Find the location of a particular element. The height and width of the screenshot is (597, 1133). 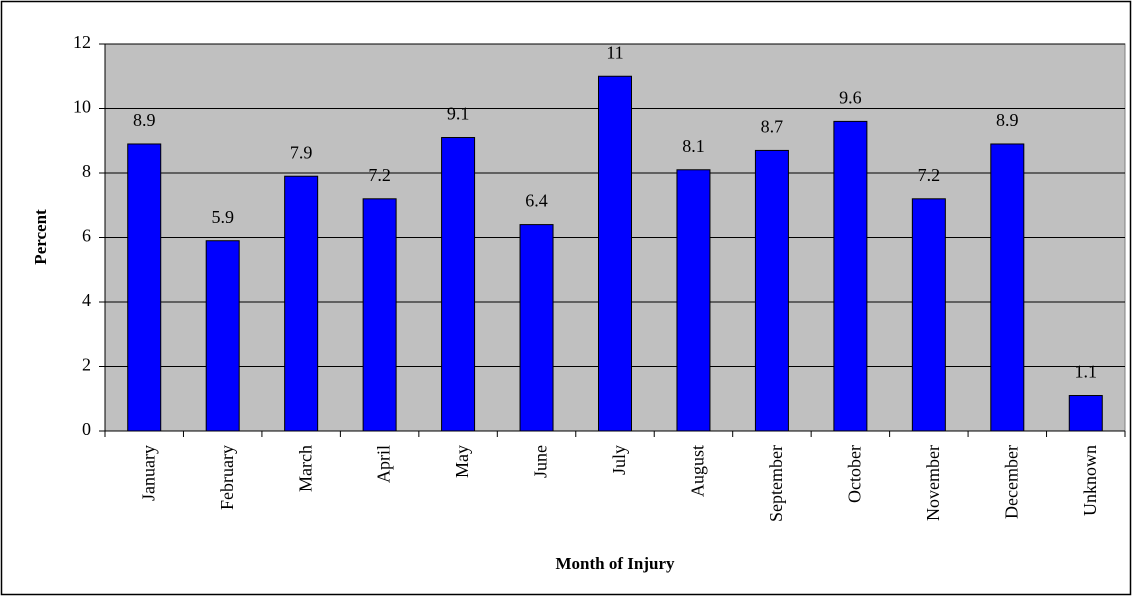

x-tick-label: December is located at coordinates (1011, 482).